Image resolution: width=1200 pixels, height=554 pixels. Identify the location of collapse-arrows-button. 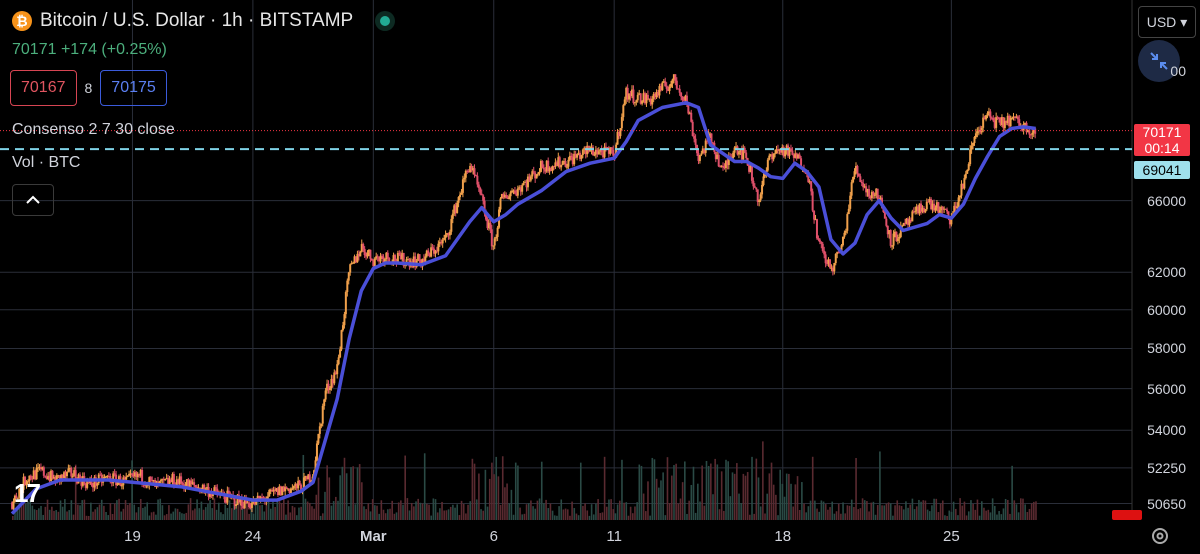
(1159, 61).